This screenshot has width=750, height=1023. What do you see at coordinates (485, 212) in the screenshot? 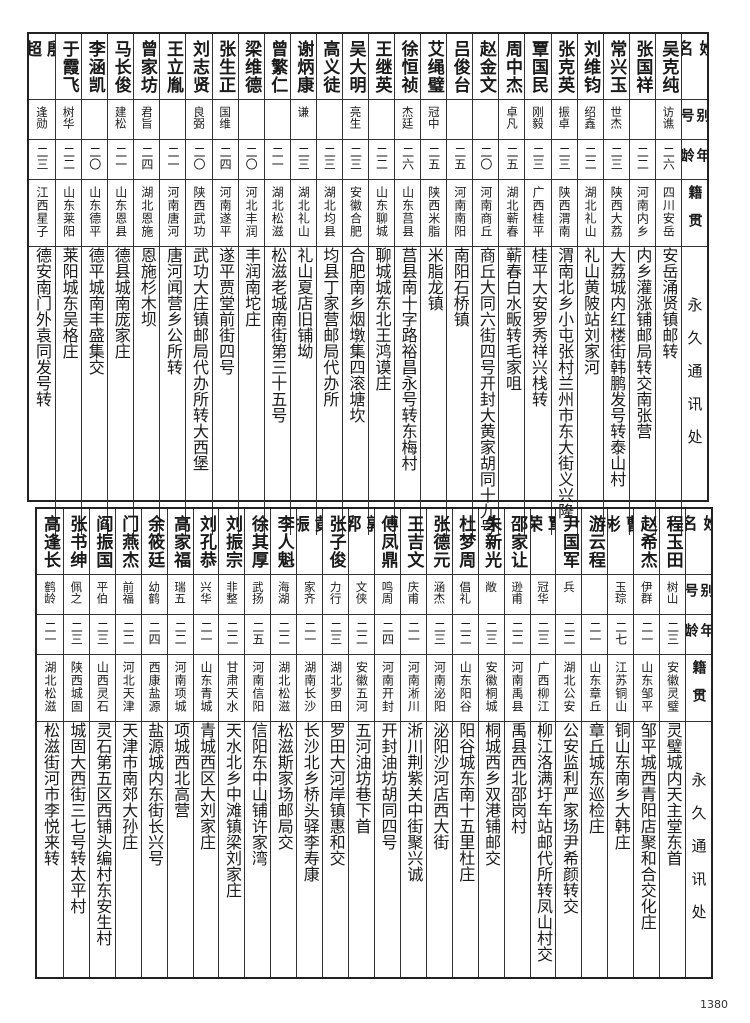
I see `origin-cell: 河南商丘` at bounding box center [485, 212].